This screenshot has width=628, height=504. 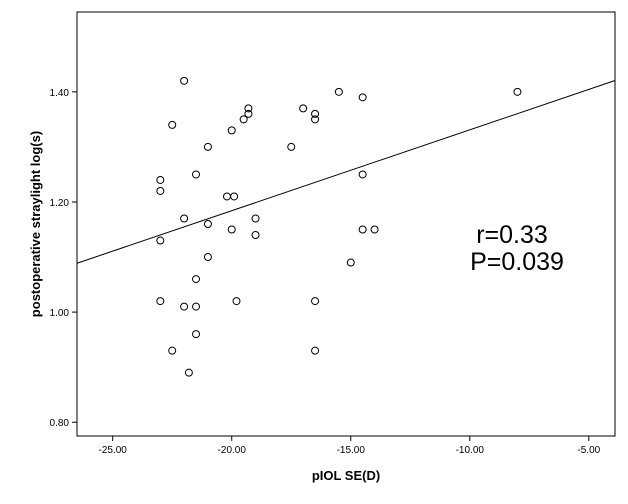 What do you see at coordinates (113, 450) in the screenshot?
I see `x-tick-label: -25.00` at bounding box center [113, 450].